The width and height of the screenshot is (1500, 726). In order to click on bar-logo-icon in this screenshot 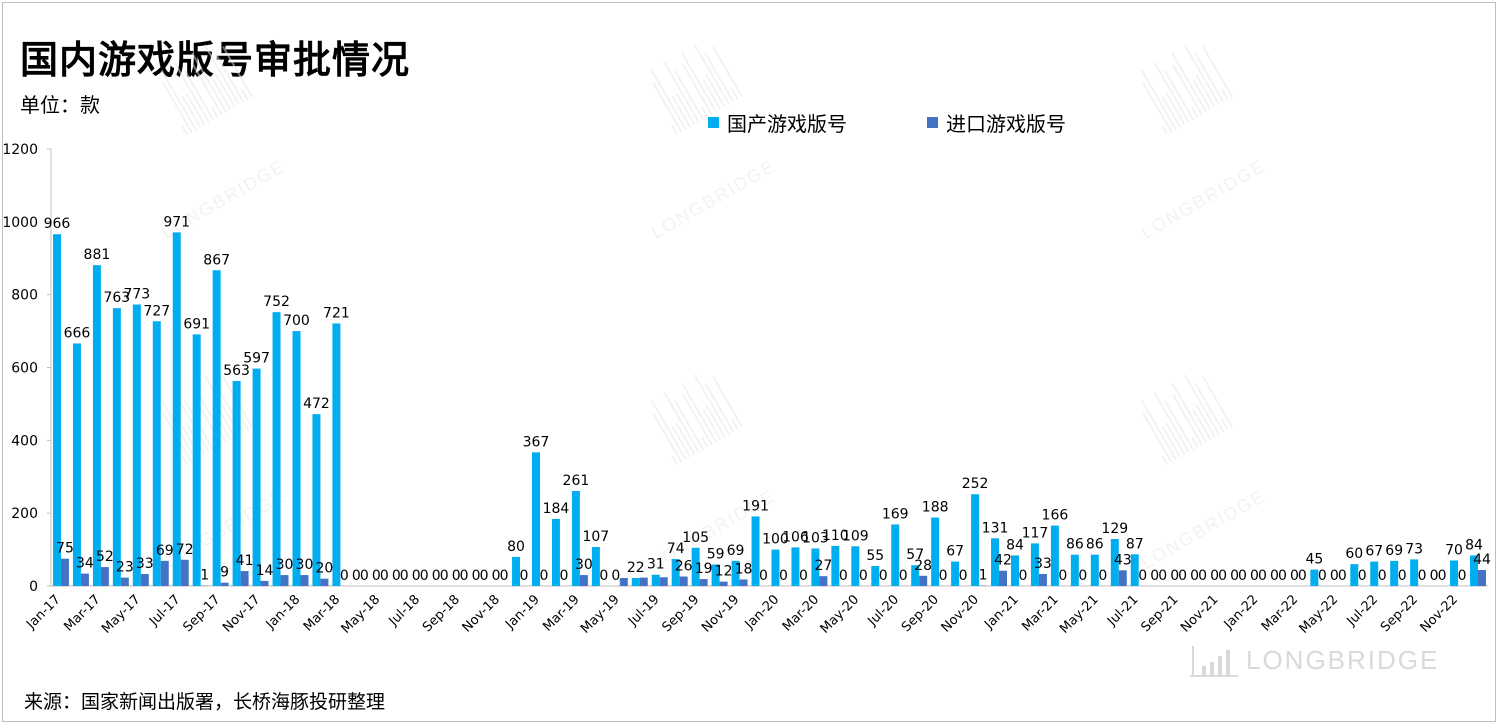, I will do `click(1214, 661)`.